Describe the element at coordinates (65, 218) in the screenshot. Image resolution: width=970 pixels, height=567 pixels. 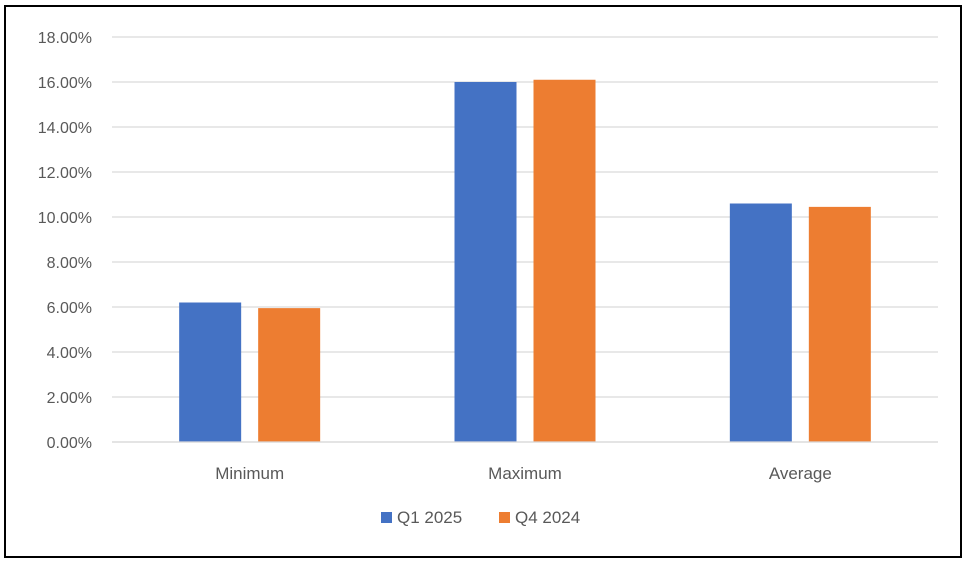
I see `y-tick-label: 10.00%` at that location.